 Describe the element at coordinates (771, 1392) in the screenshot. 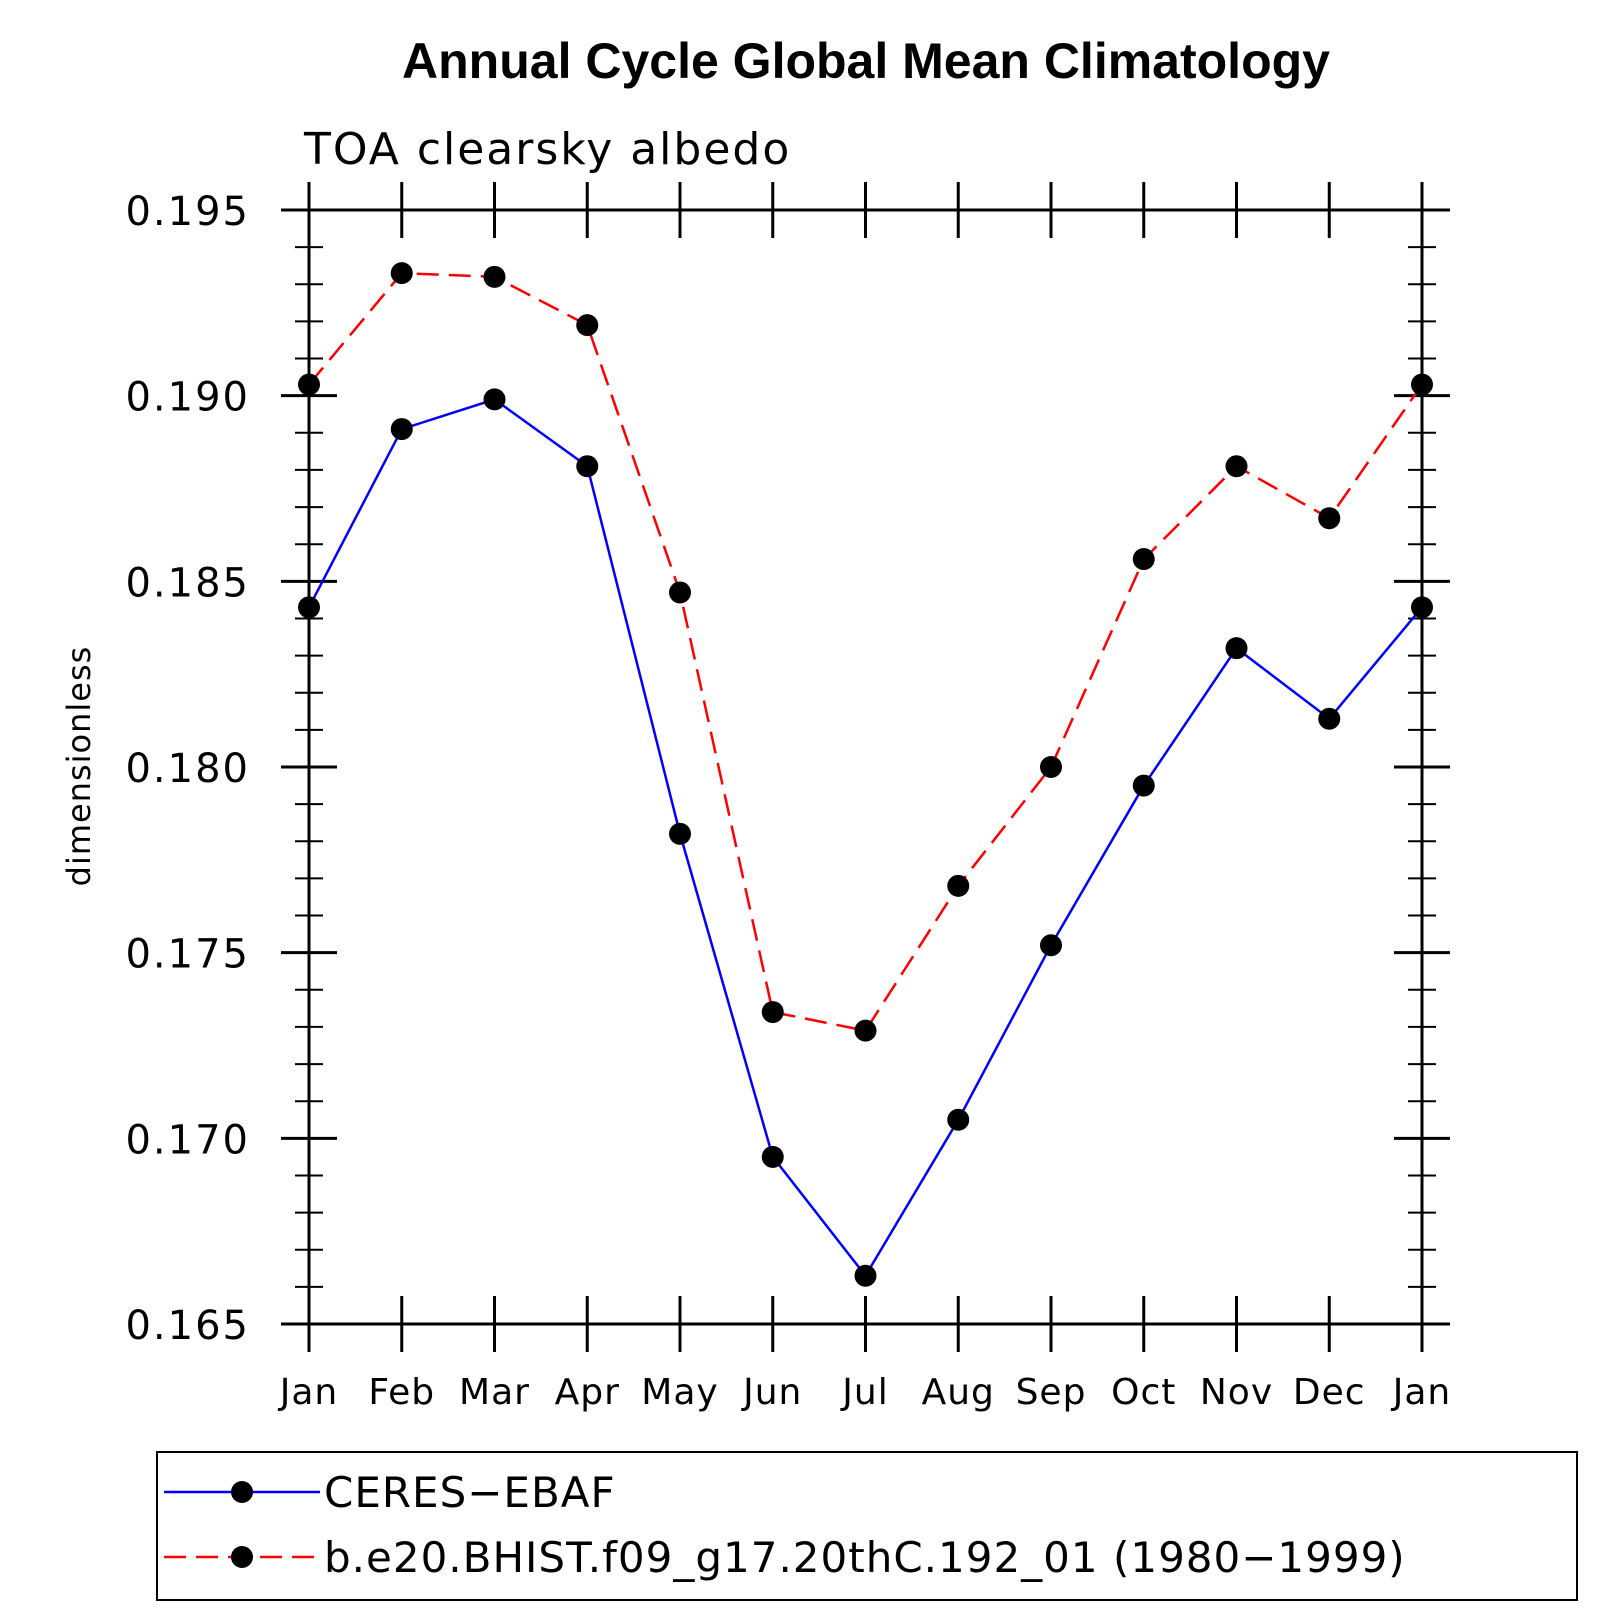

I see `x-tick-label: Jun` at that location.